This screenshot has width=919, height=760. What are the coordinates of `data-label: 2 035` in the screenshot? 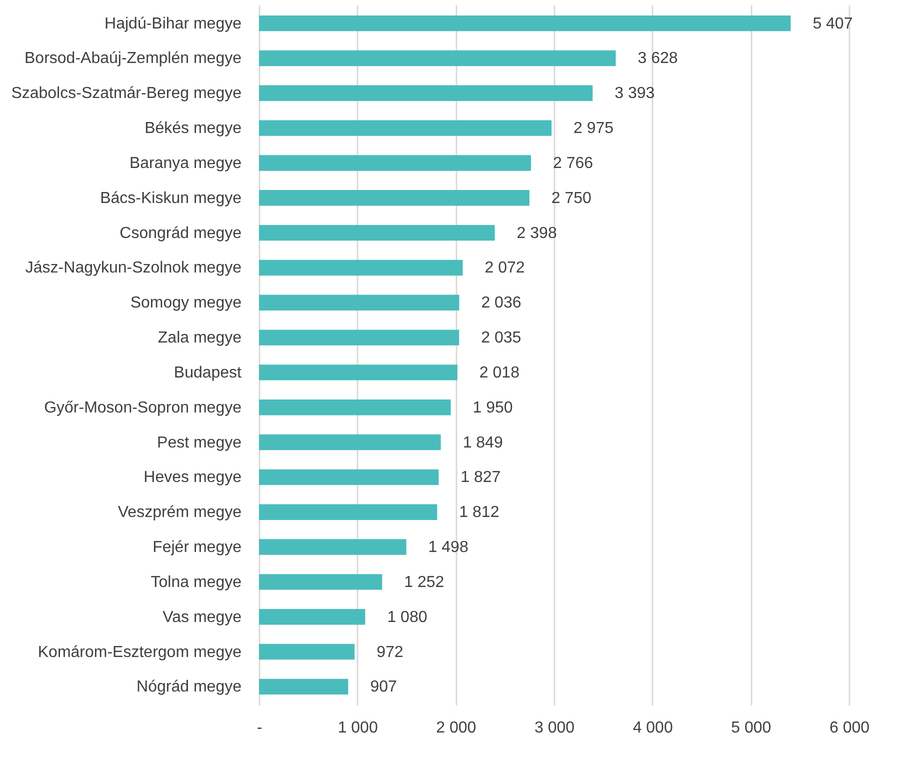 It's located at (501, 338).